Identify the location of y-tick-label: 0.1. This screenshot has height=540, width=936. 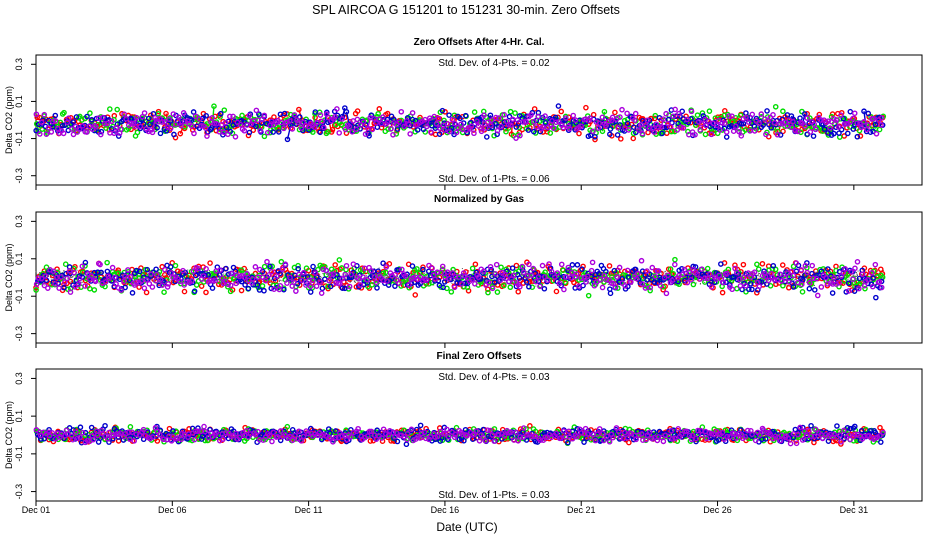
(19, 259).